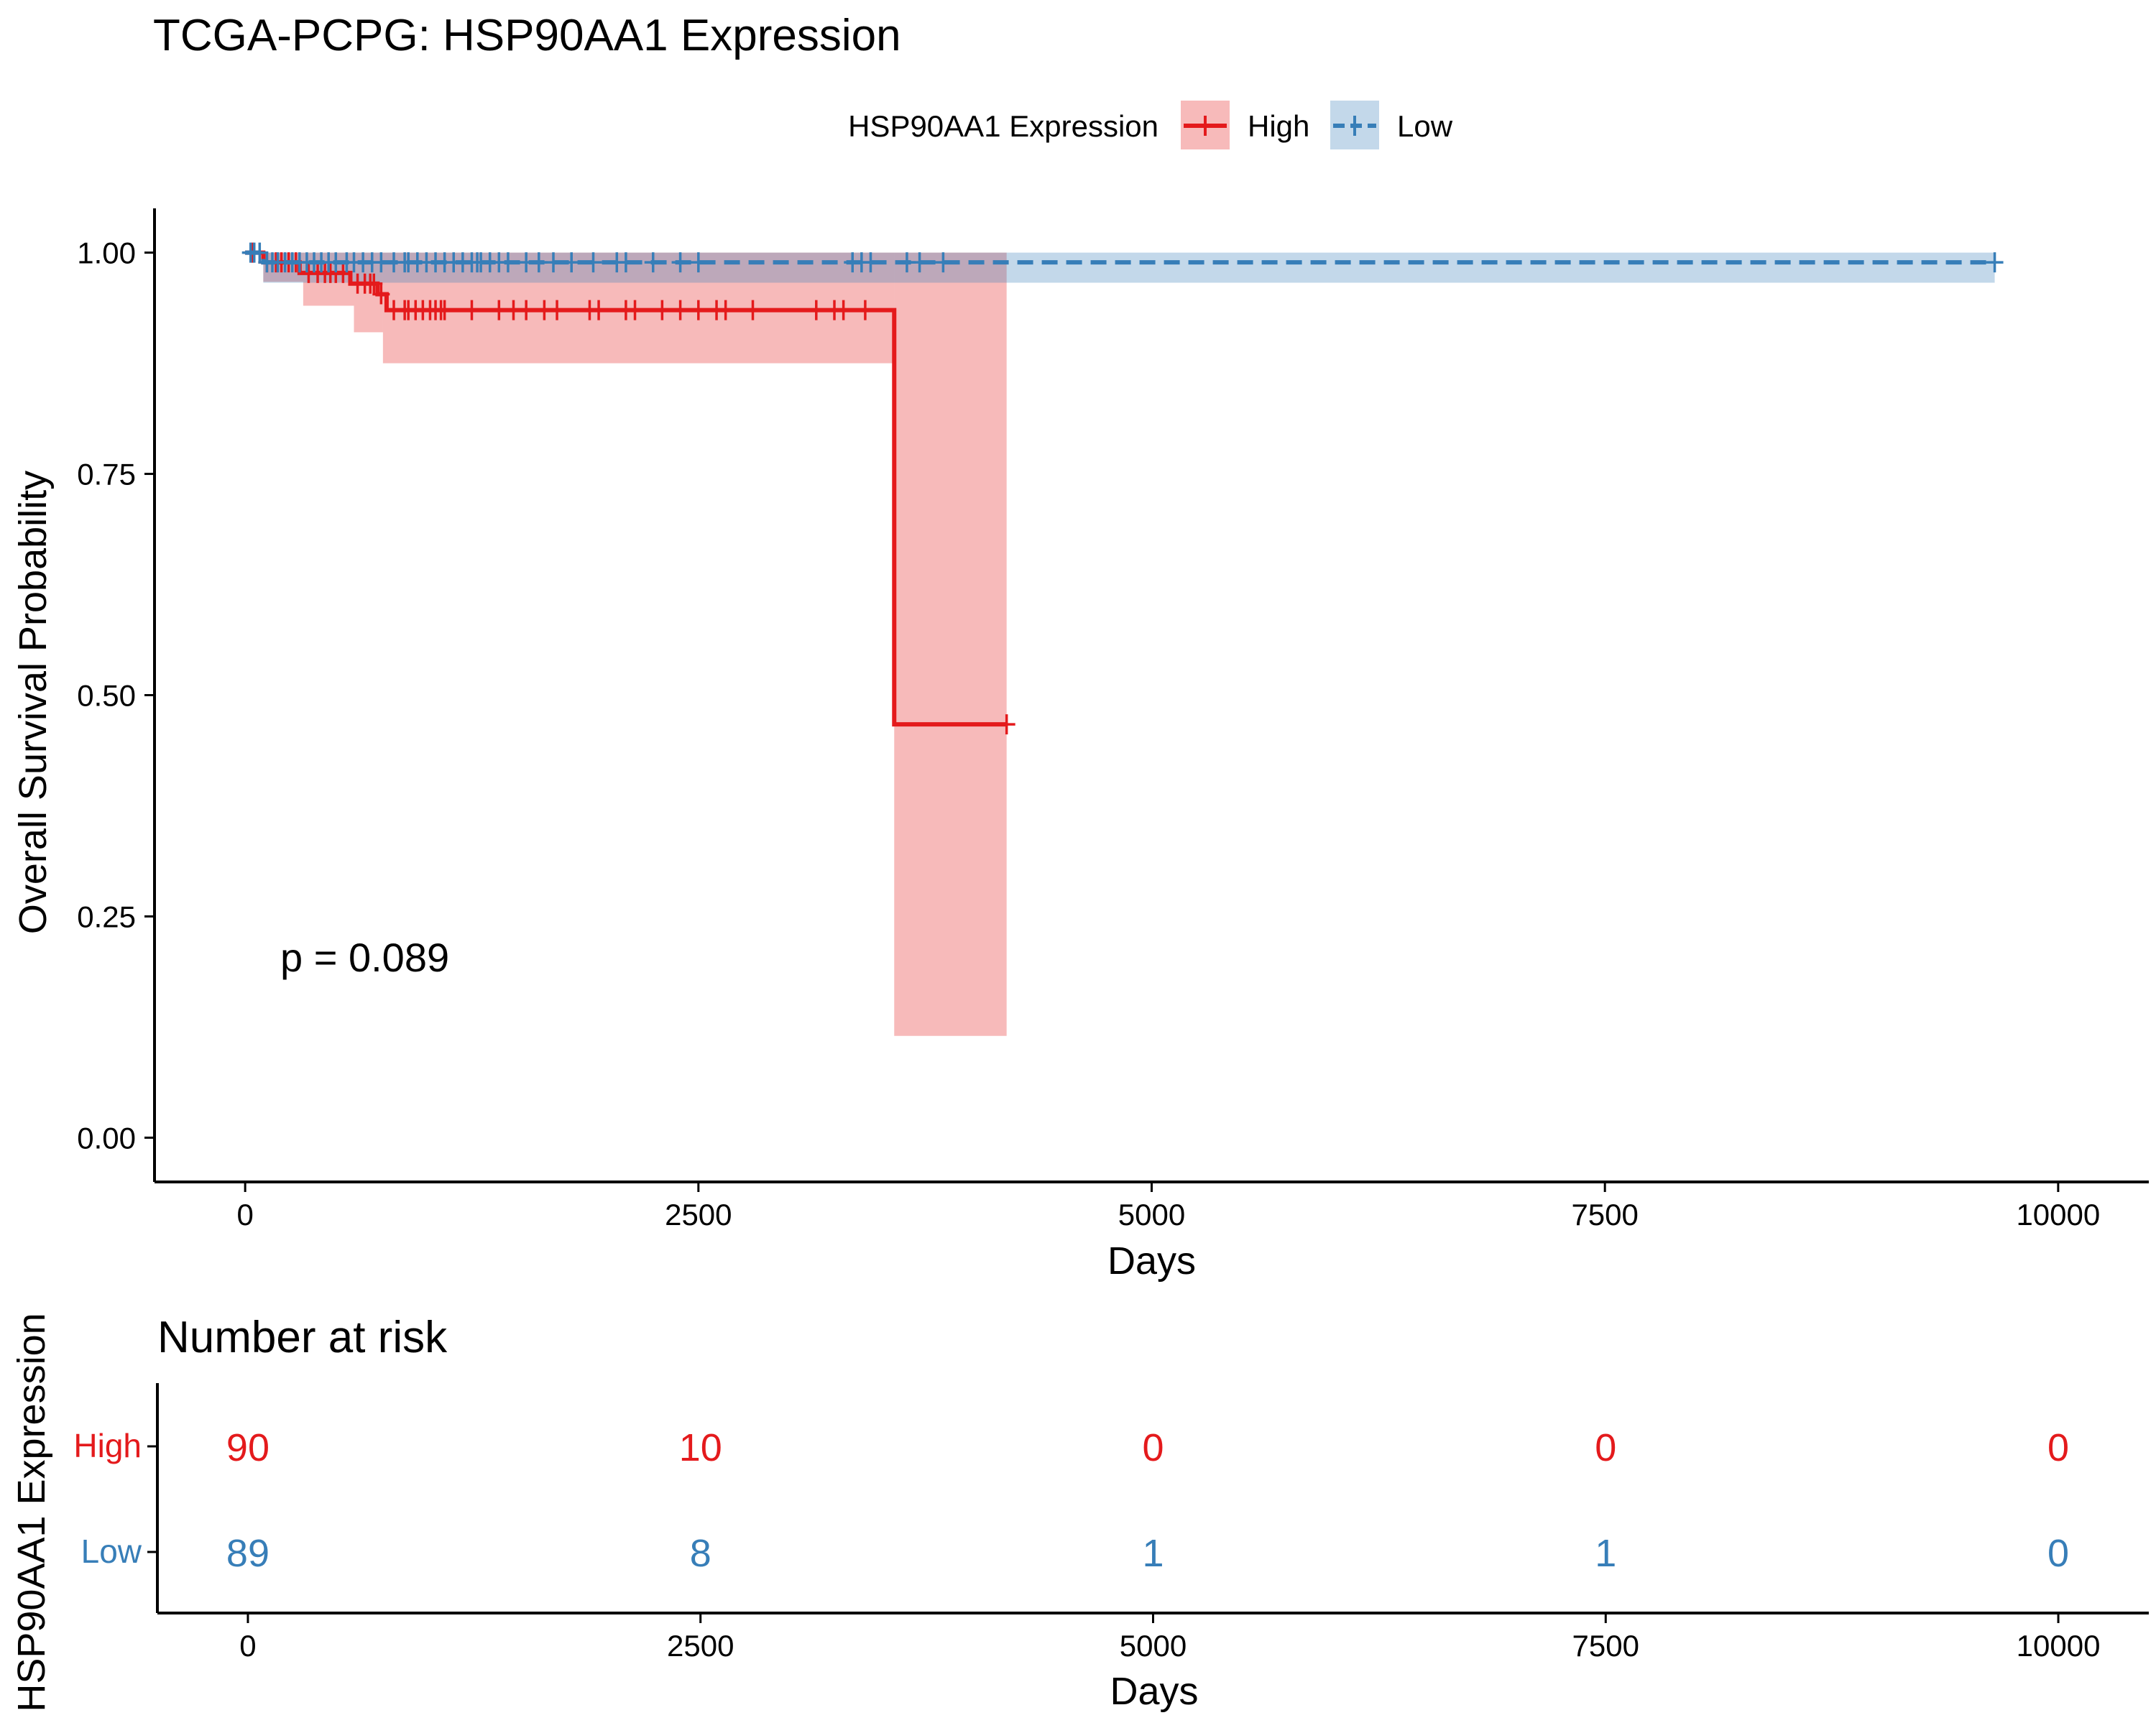 The height and width of the screenshot is (1728, 2156). What do you see at coordinates (1605, 1646) in the screenshot?
I see `risk-x-tick-label: 7500` at bounding box center [1605, 1646].